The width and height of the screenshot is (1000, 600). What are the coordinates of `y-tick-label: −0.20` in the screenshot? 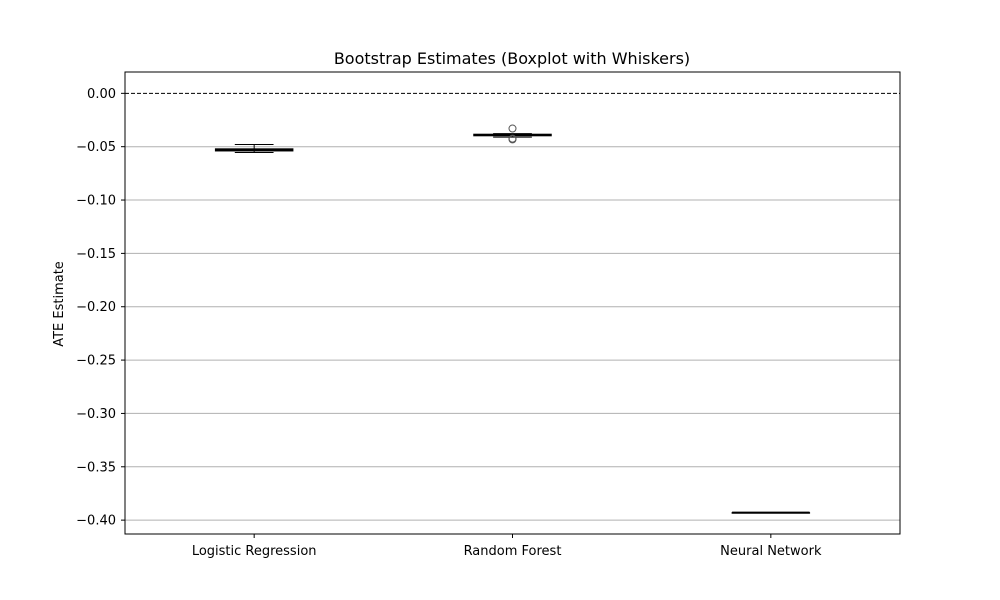 It's located at (96, 307).